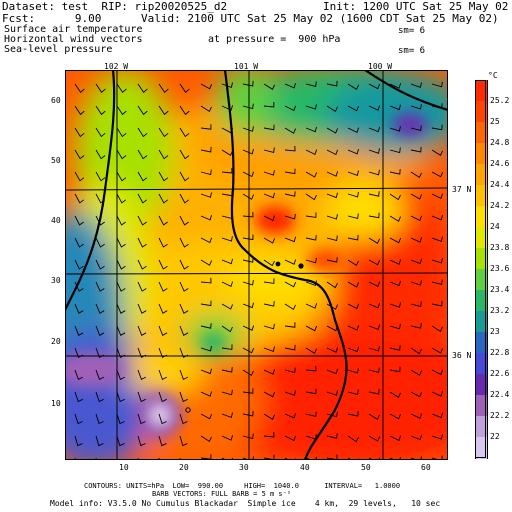 The width and height of the screenshot is (512, 512). What do you see at coordinates (500, 394) in the screenshot?
I see `colorbar-label: 22.4` at bounding box center [500, 394].